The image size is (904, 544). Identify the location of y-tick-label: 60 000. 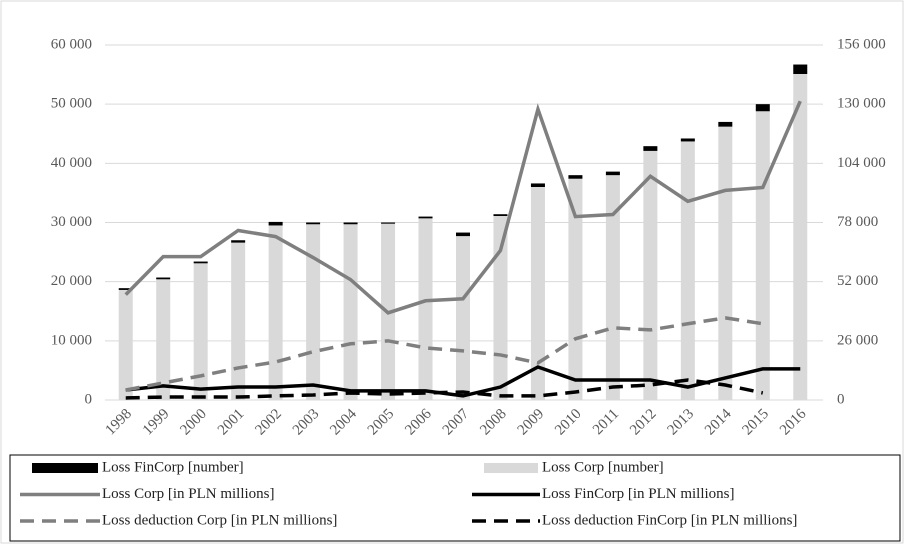
(71, 44).